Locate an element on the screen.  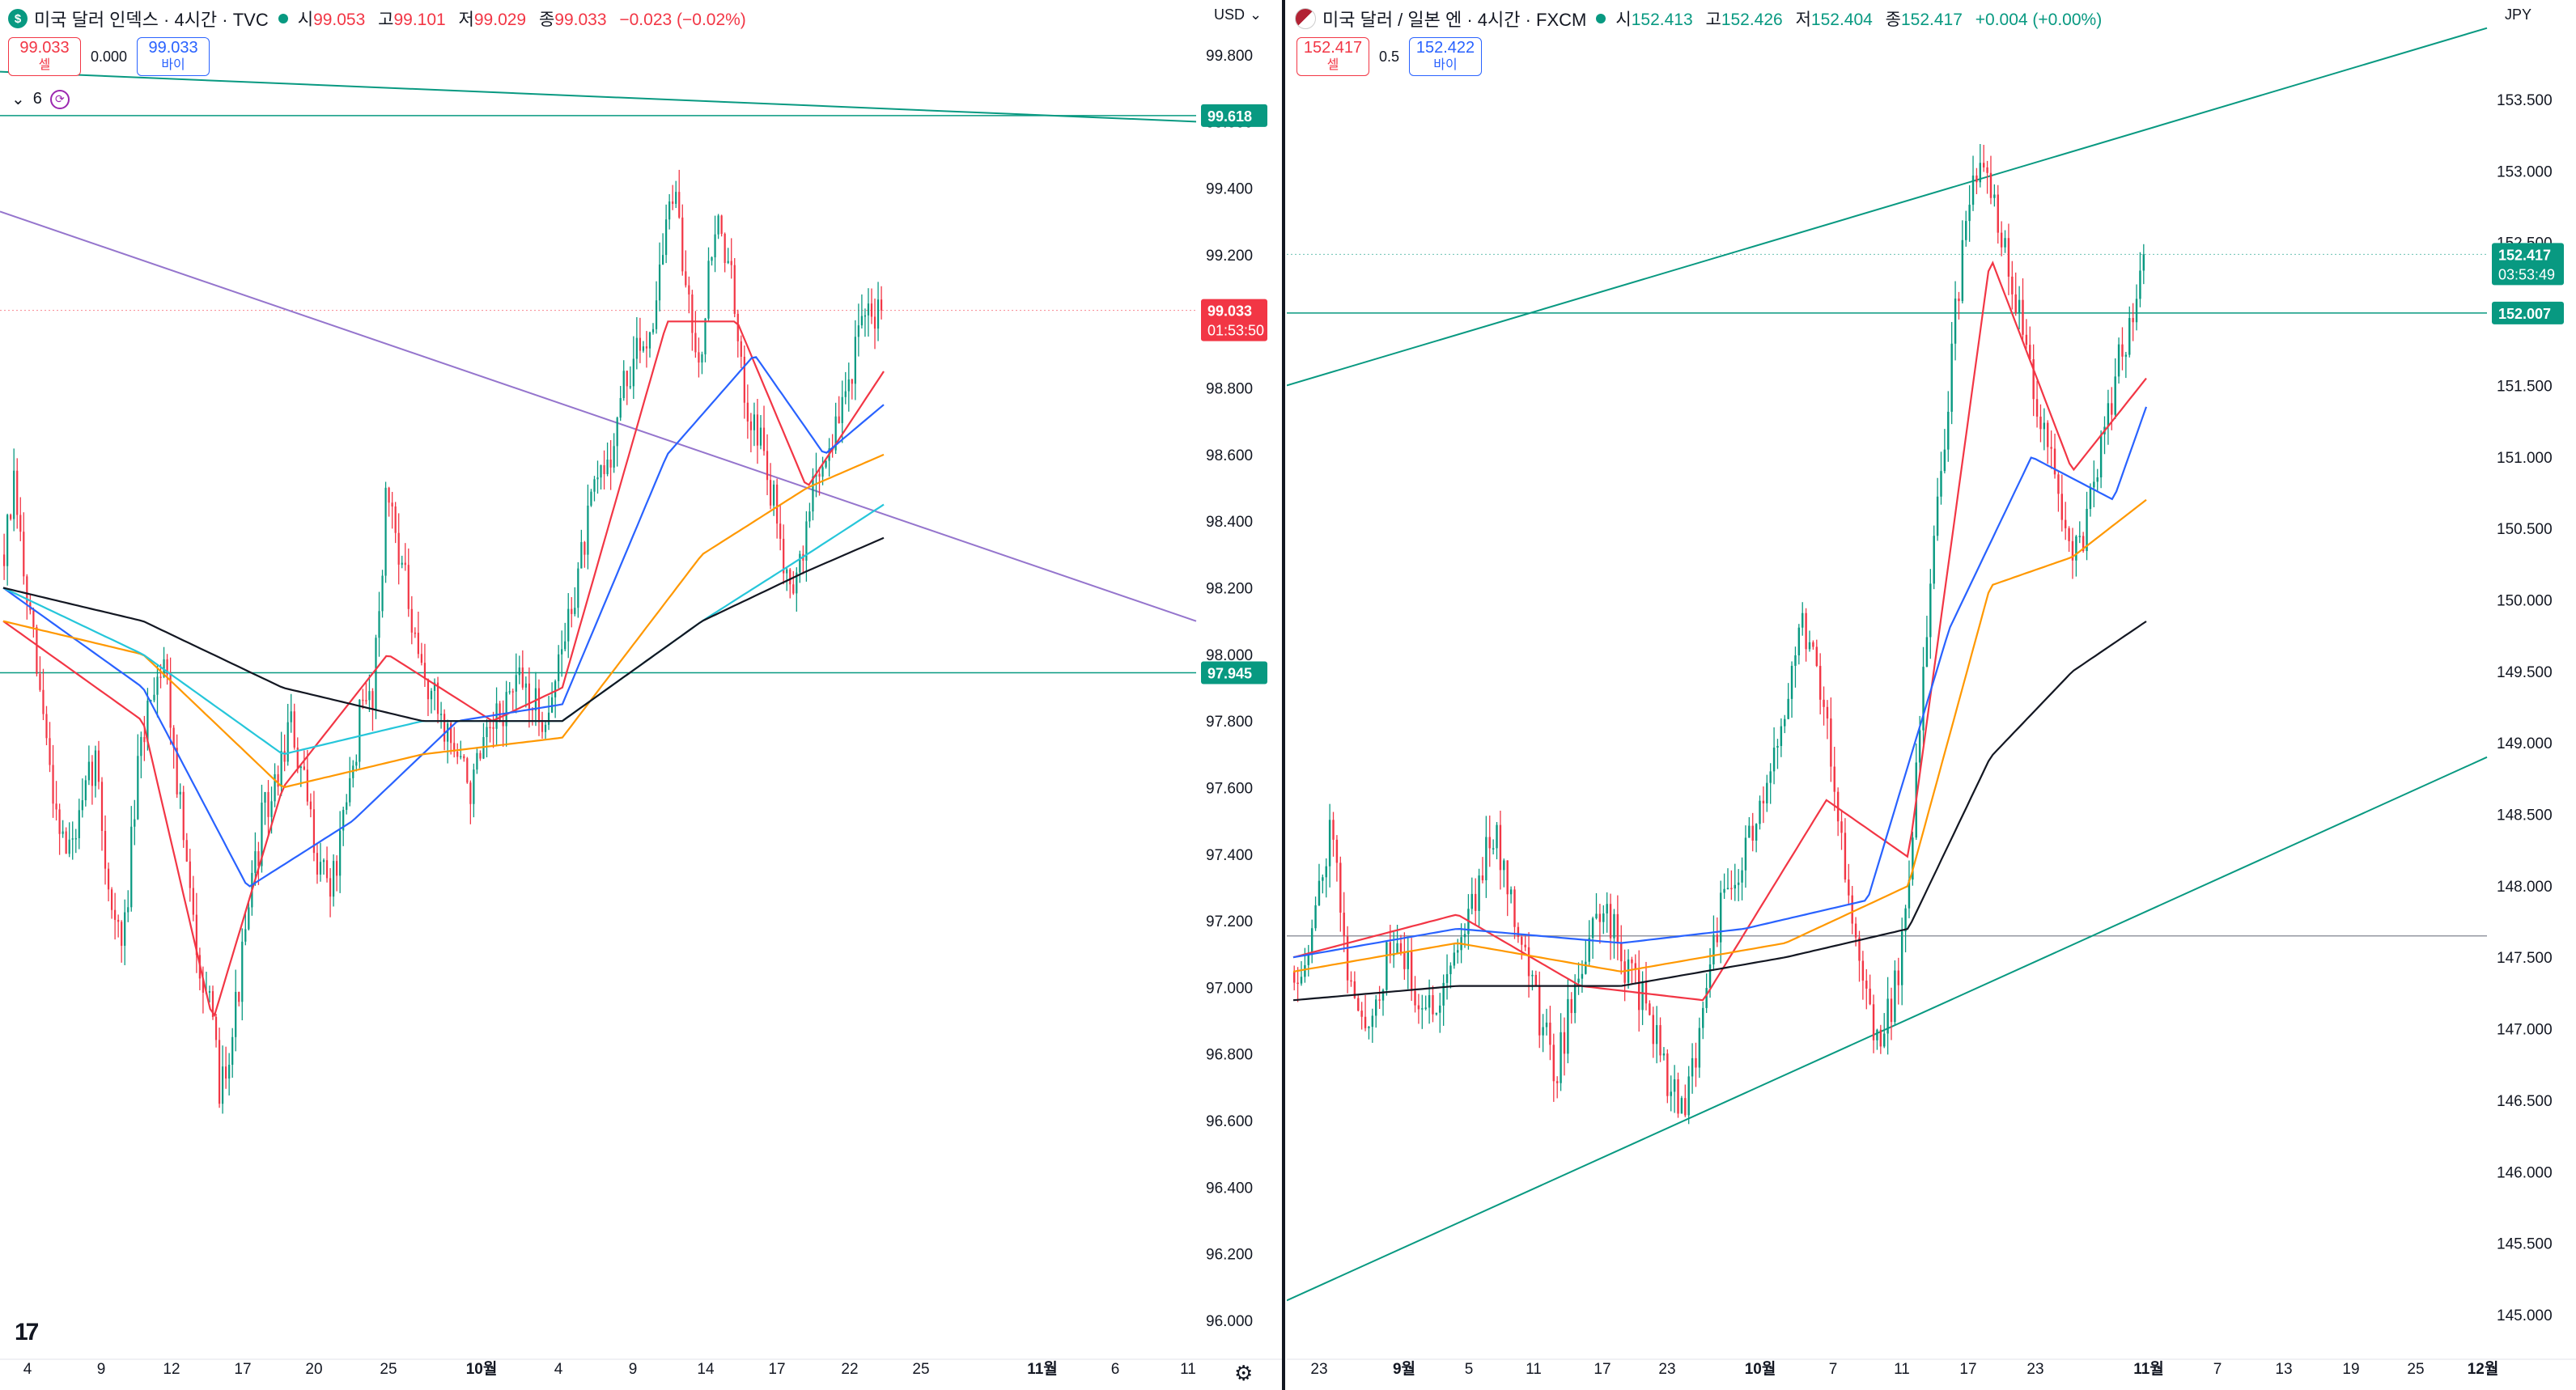
time-tick-label: 9 is located at coordinates (101, 1369).